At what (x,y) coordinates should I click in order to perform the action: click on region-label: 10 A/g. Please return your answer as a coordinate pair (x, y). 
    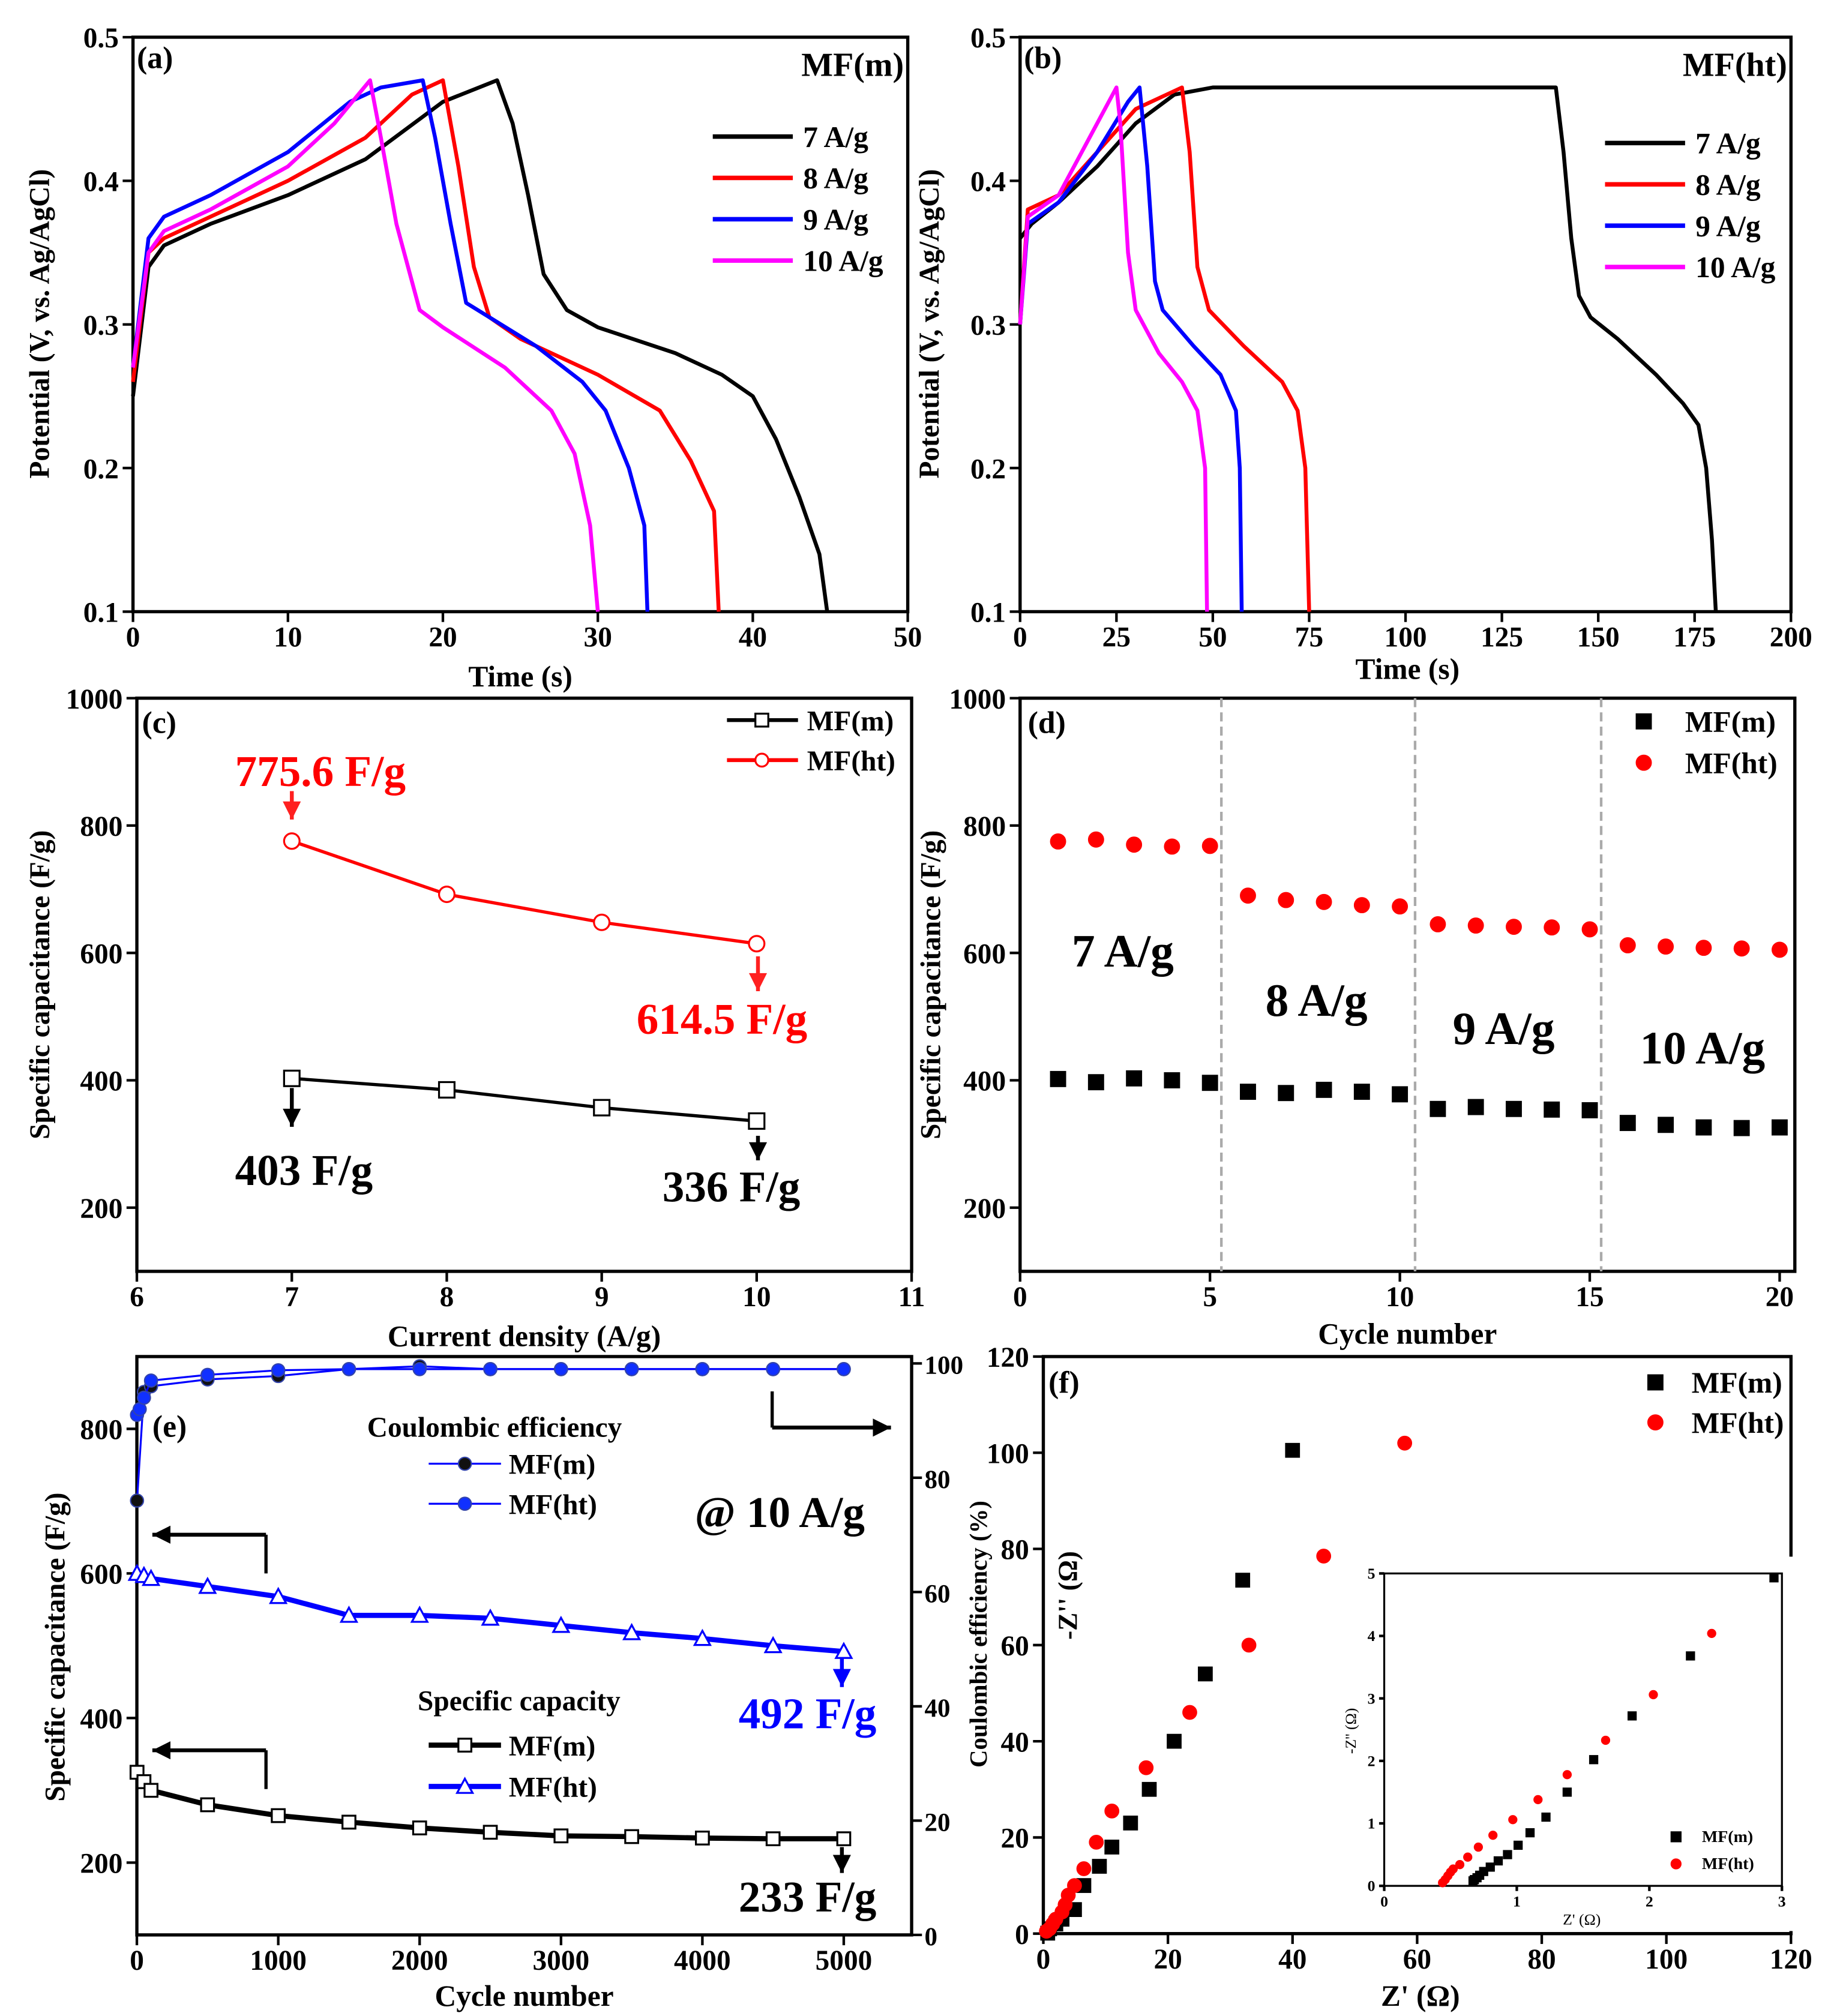
    Looking at the image, I should click on (1703, 1048).